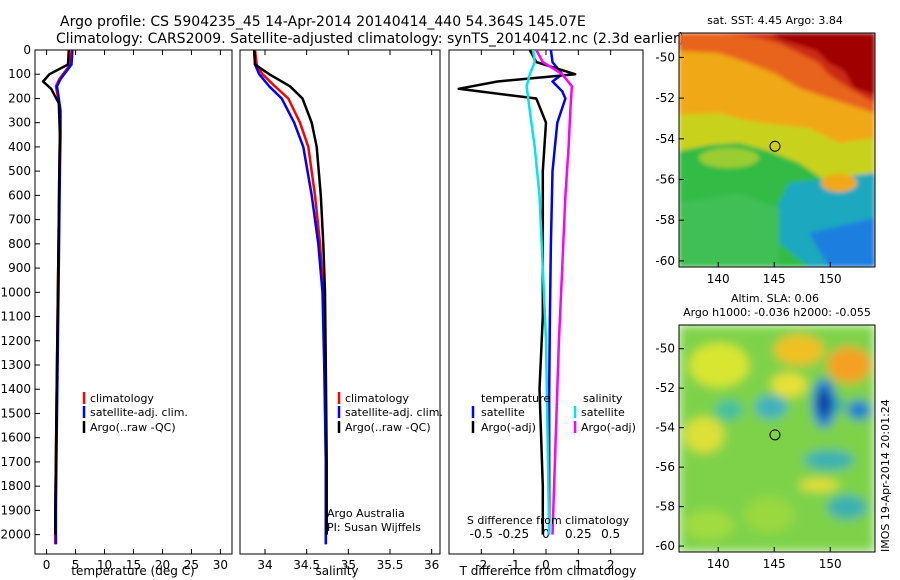 This screenshot has height=580, width=900. I want to click on legend-label-s-argo: Argo(-adj), so click(608, 427).